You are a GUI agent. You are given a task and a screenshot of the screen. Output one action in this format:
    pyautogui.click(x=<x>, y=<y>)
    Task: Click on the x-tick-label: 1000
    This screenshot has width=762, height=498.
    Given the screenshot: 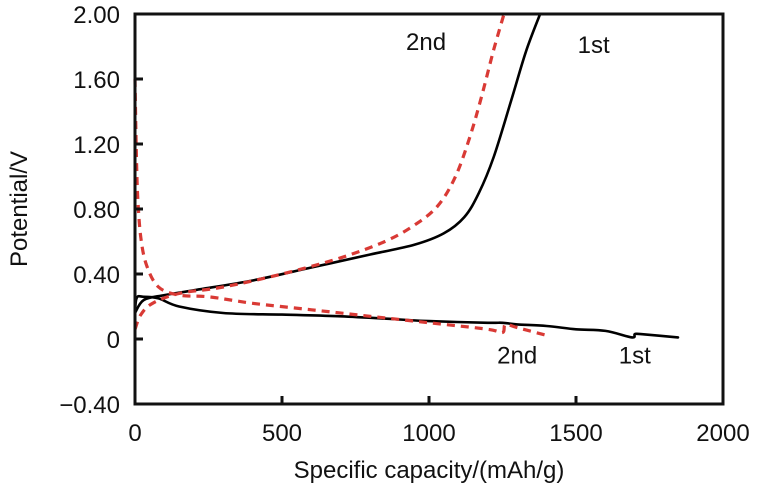 What is the action you would take?
    pyautogui.click(x=428, y=433)
    